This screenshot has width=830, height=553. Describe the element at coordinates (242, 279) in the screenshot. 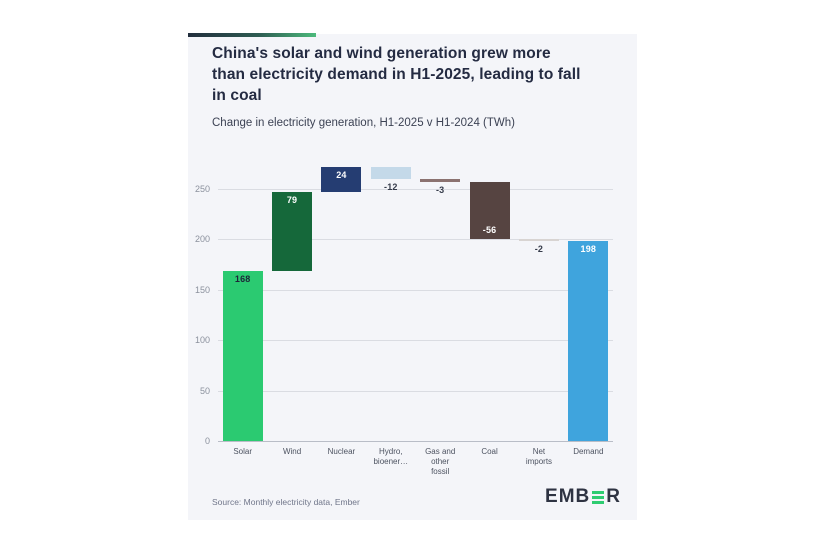

I see `bar-value-solar: 168` at that location.